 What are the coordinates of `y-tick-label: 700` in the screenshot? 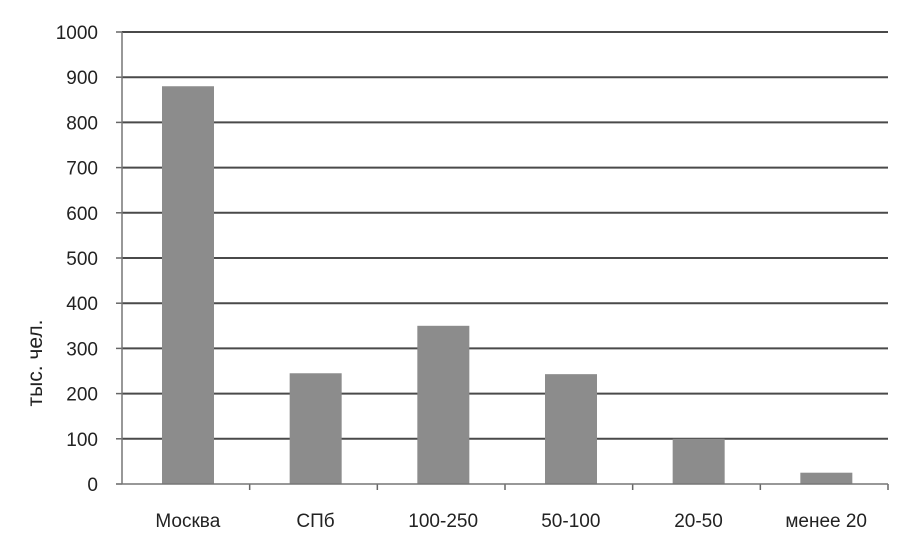 It's located at (82, 169).